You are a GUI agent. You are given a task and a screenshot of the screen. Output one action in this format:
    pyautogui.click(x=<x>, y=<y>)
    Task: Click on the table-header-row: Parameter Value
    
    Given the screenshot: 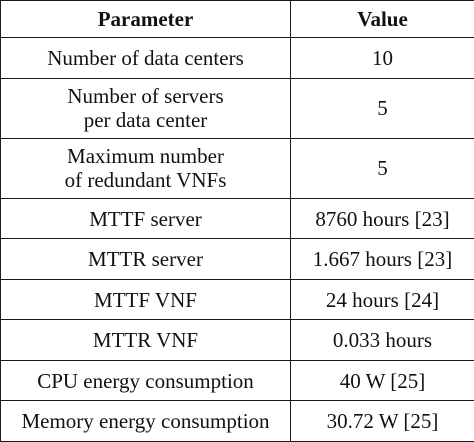 What is the action you would take?
    pyautogui.click(x=237, y=19)
    